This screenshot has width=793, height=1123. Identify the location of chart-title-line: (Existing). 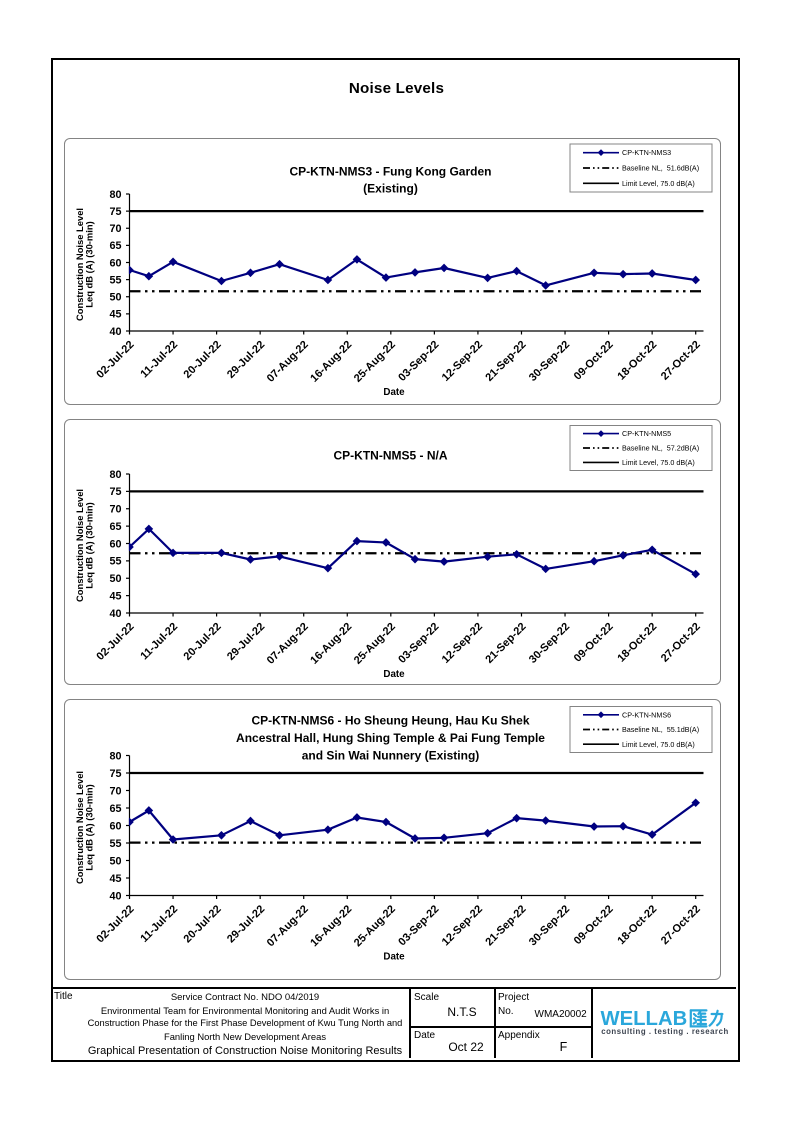
(390, 189).